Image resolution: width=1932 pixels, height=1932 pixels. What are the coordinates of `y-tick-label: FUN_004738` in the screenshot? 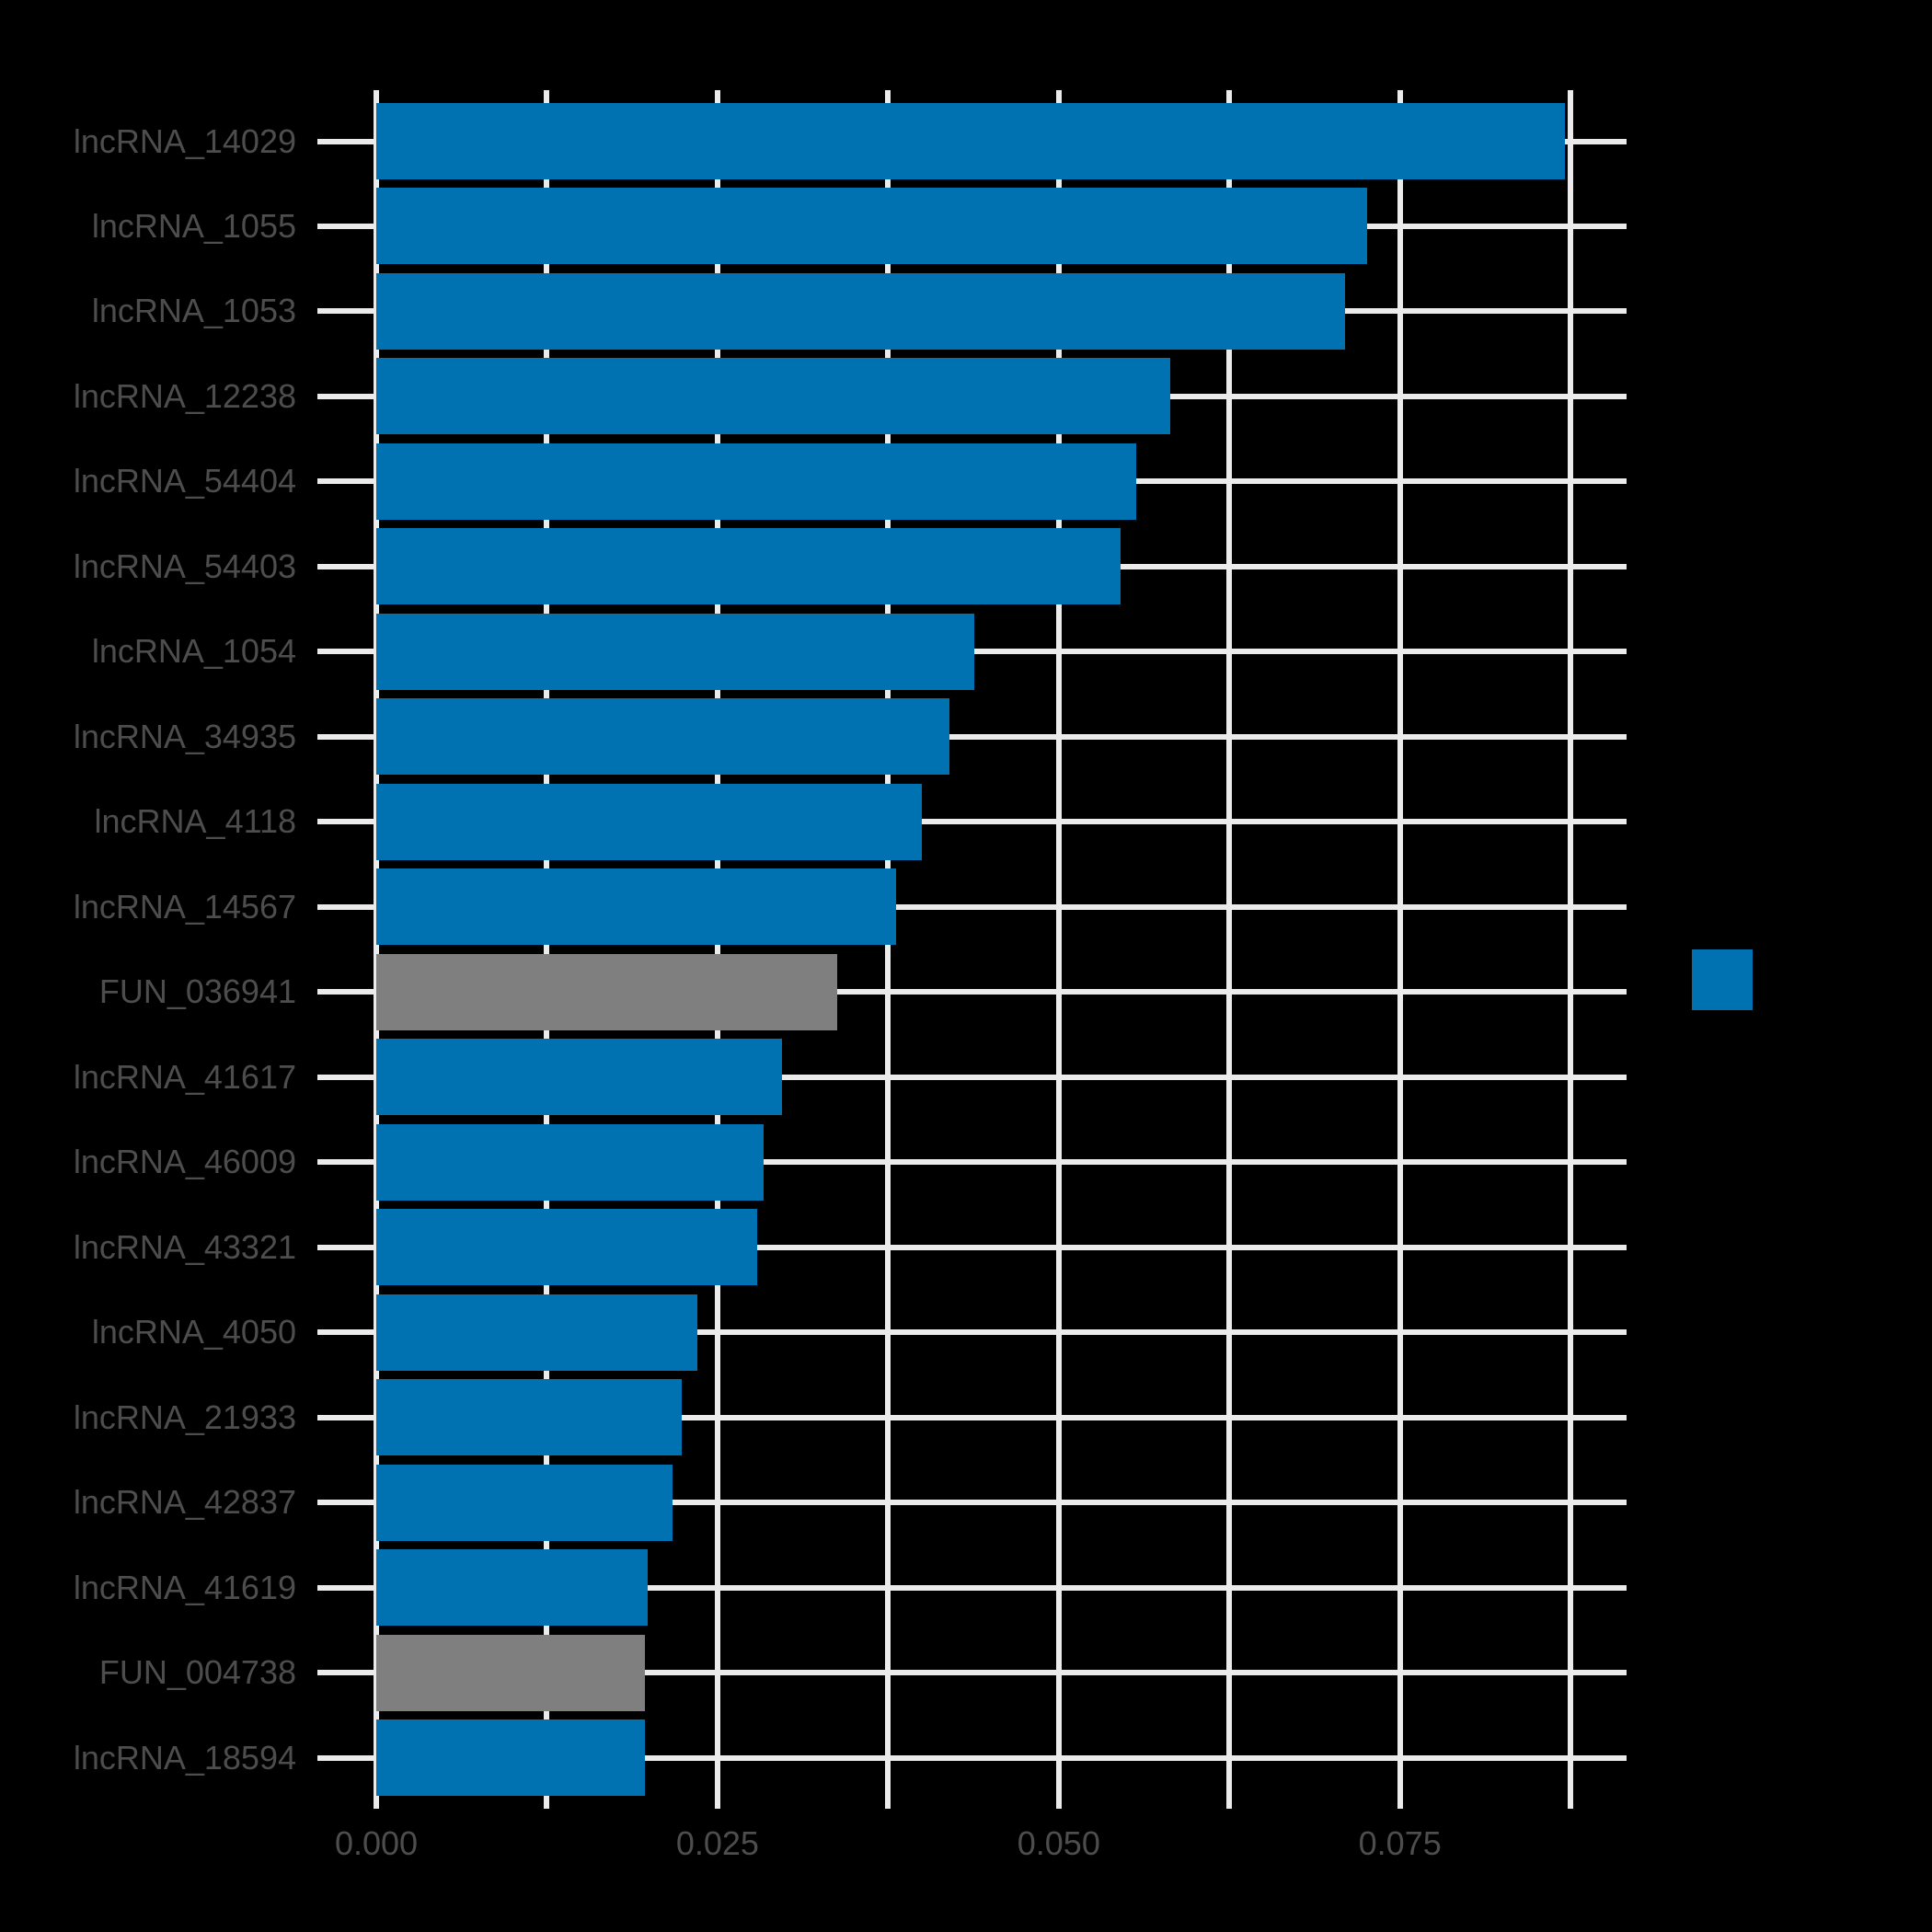 It's located at (197, 1672).